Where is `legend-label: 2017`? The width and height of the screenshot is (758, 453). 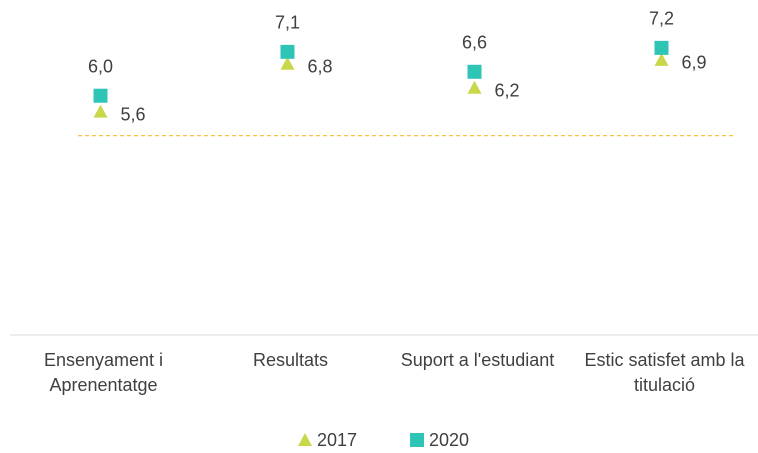 legend-label: 2017 is located at coordinates (337, 440).